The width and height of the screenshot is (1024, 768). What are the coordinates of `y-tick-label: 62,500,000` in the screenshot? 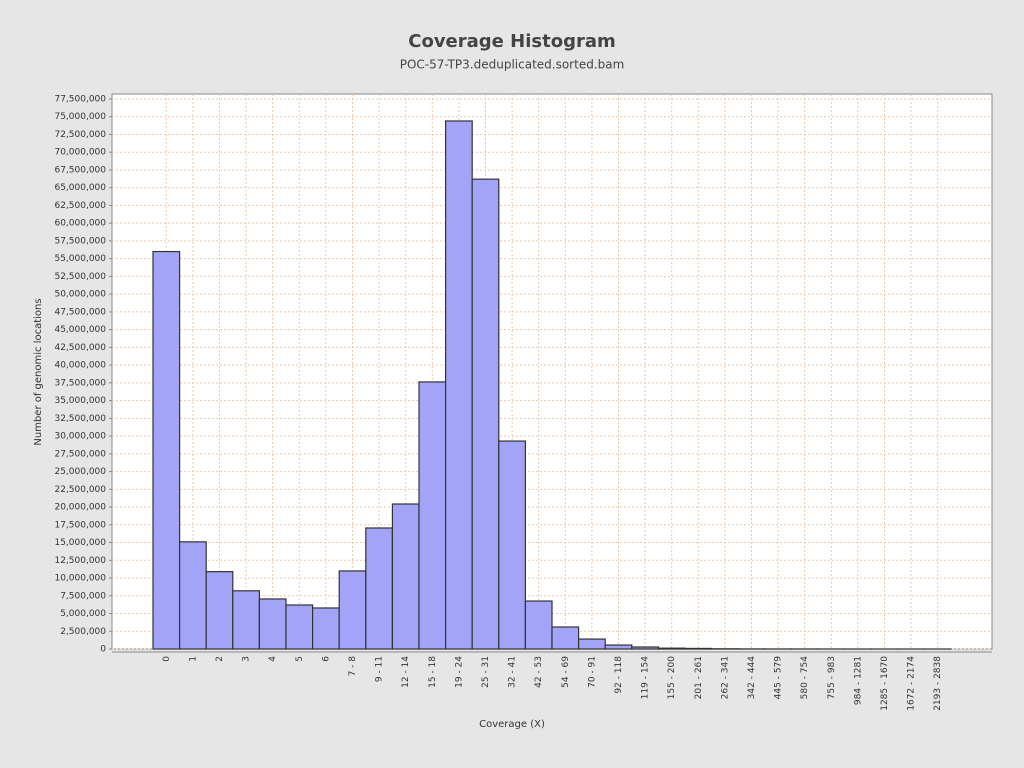 It's located at (80, 206).